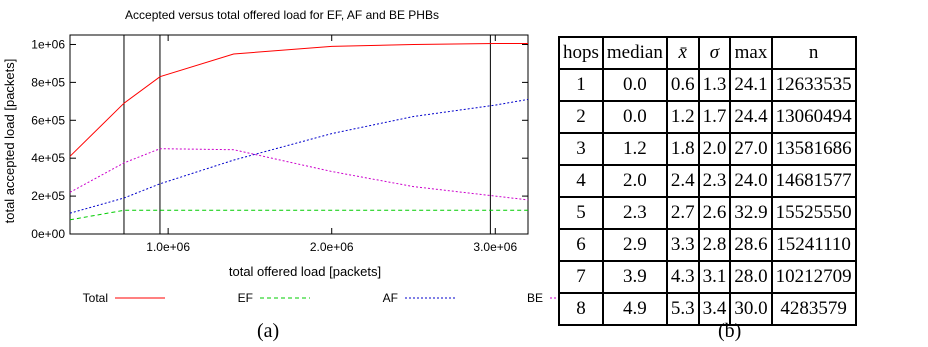 The image size is (928, 347). I want to click on table-cell: 15525550, so click(813, 213).